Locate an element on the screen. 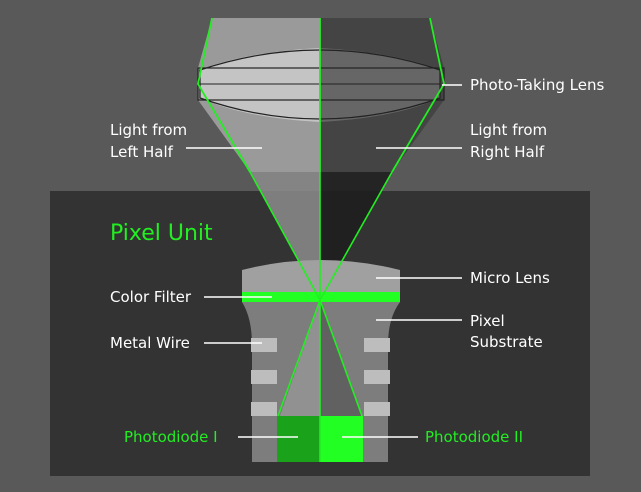  micro-lens is located at coordinates (321, 276).